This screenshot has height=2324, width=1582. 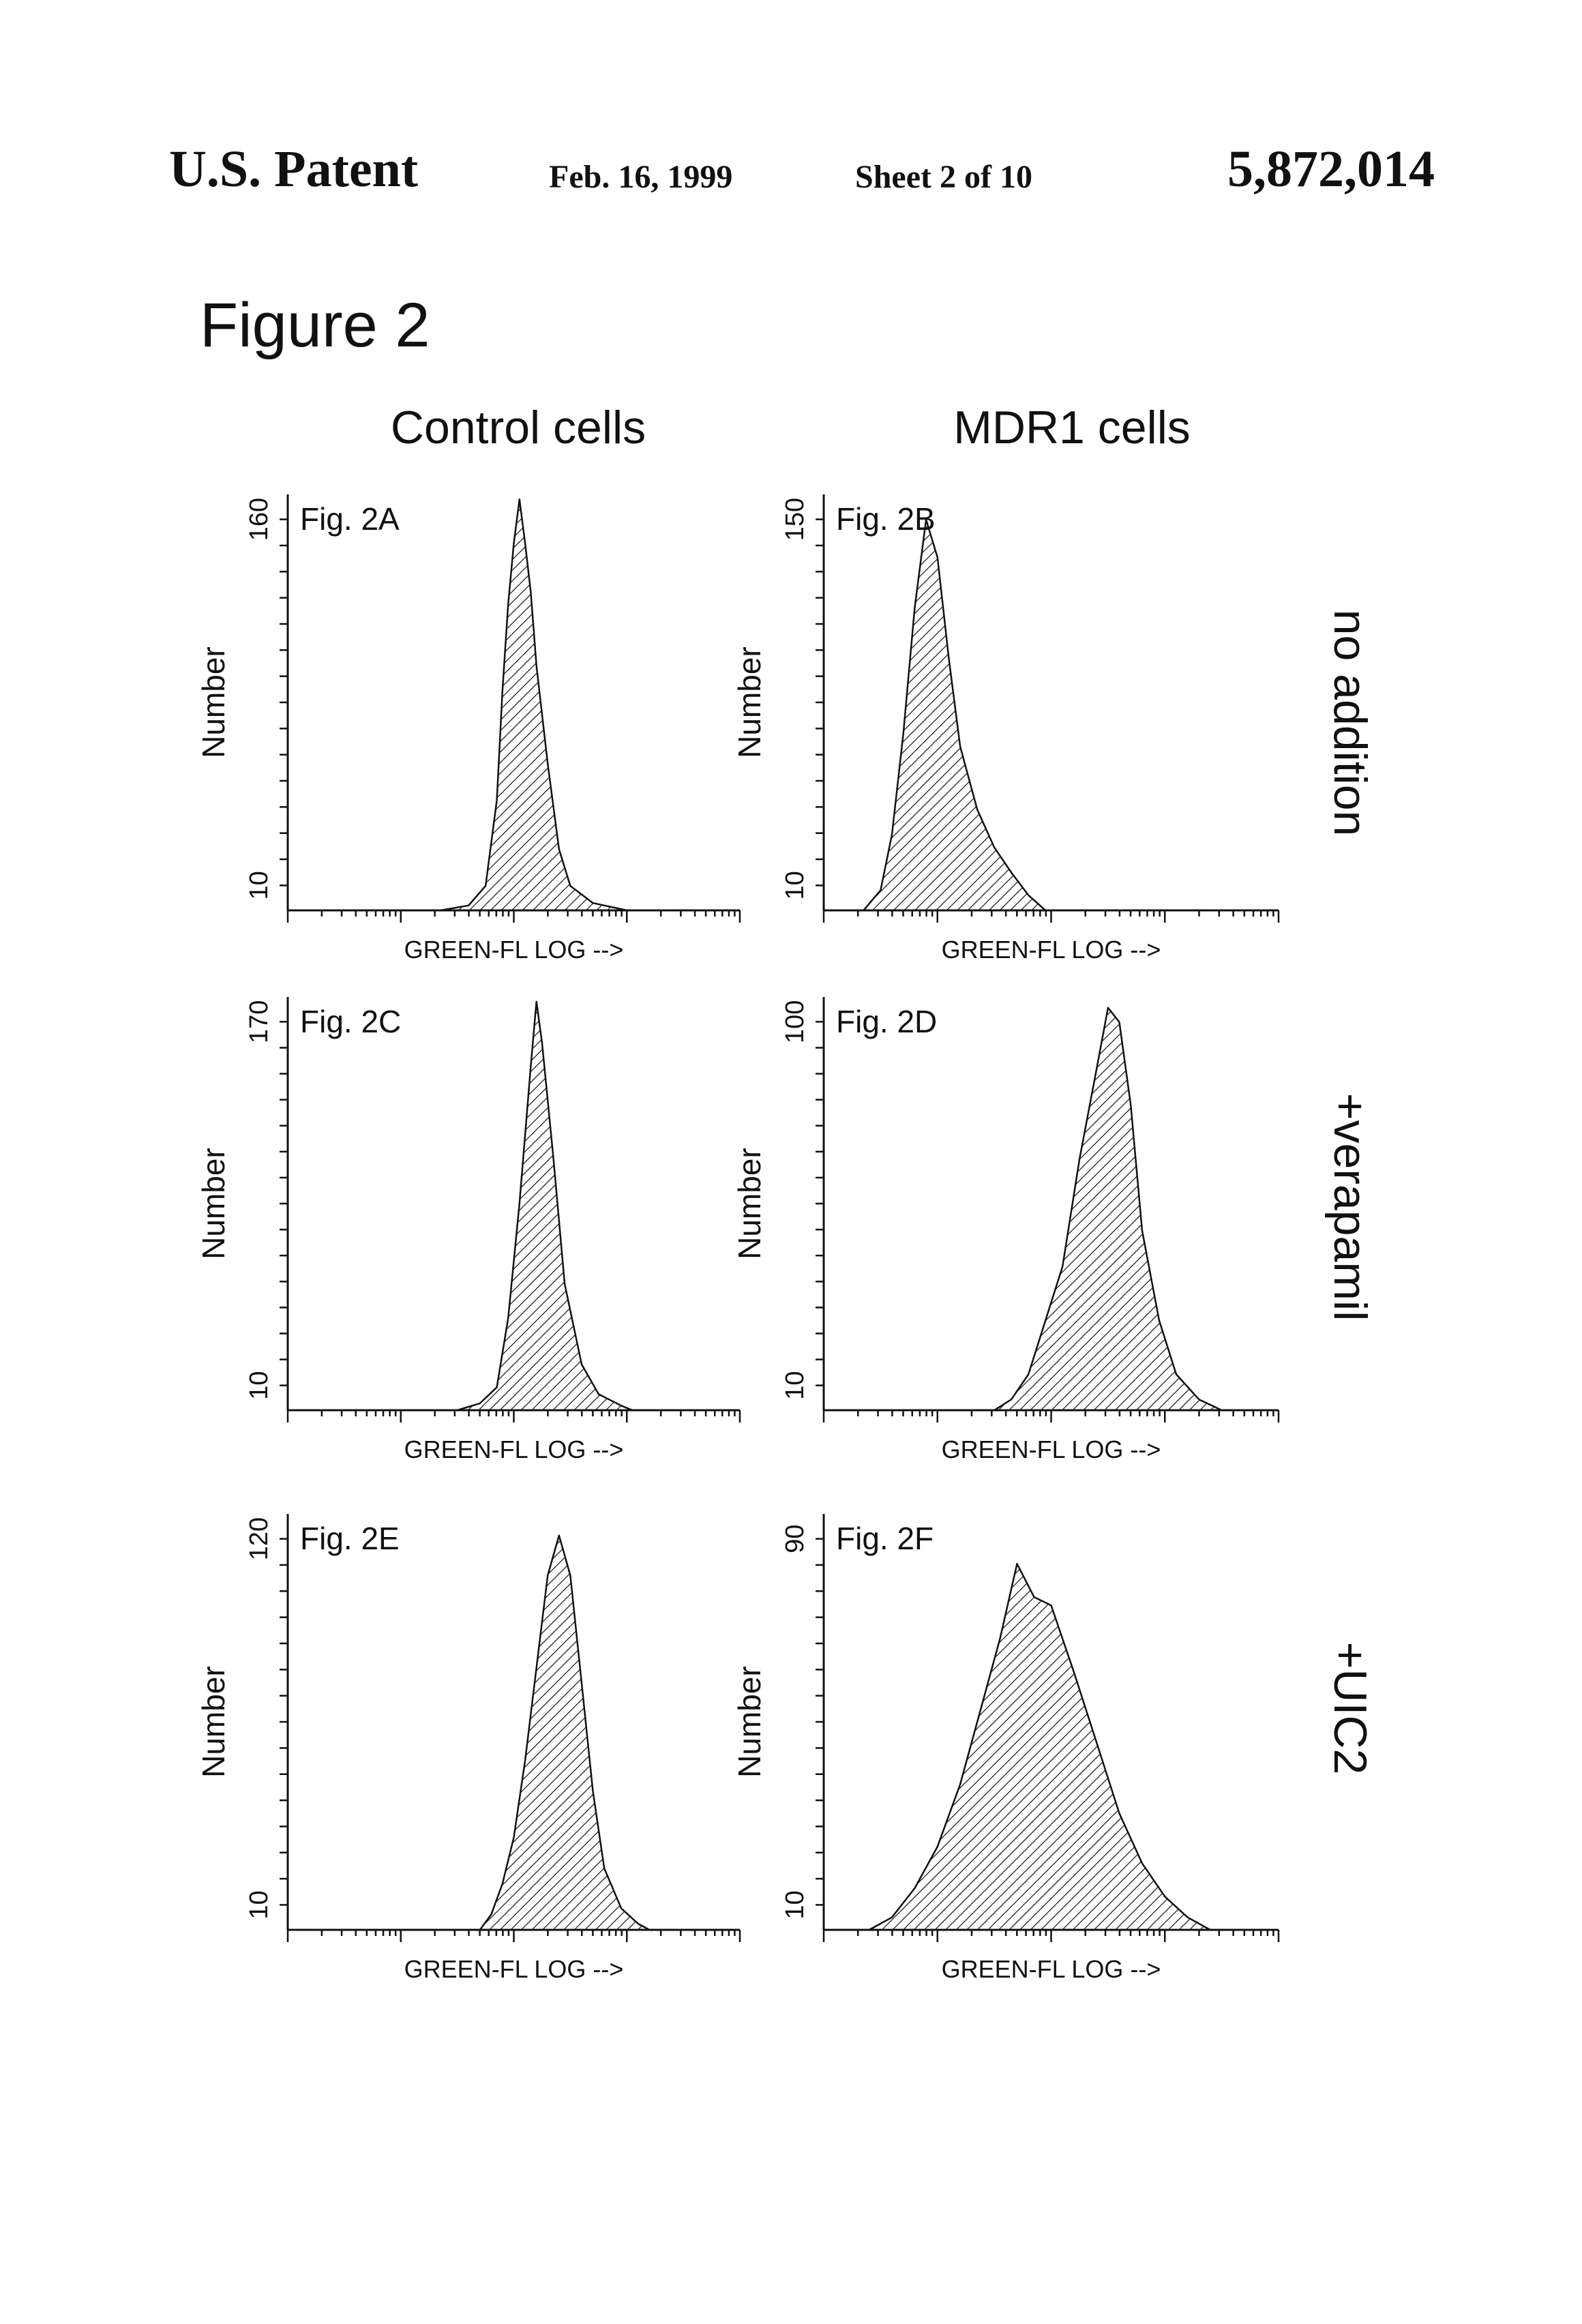 What do you see at coordinates (795, 1538) in the screenshot?
I see `y-tick-label: 90` at bounding box center [795, 1538].